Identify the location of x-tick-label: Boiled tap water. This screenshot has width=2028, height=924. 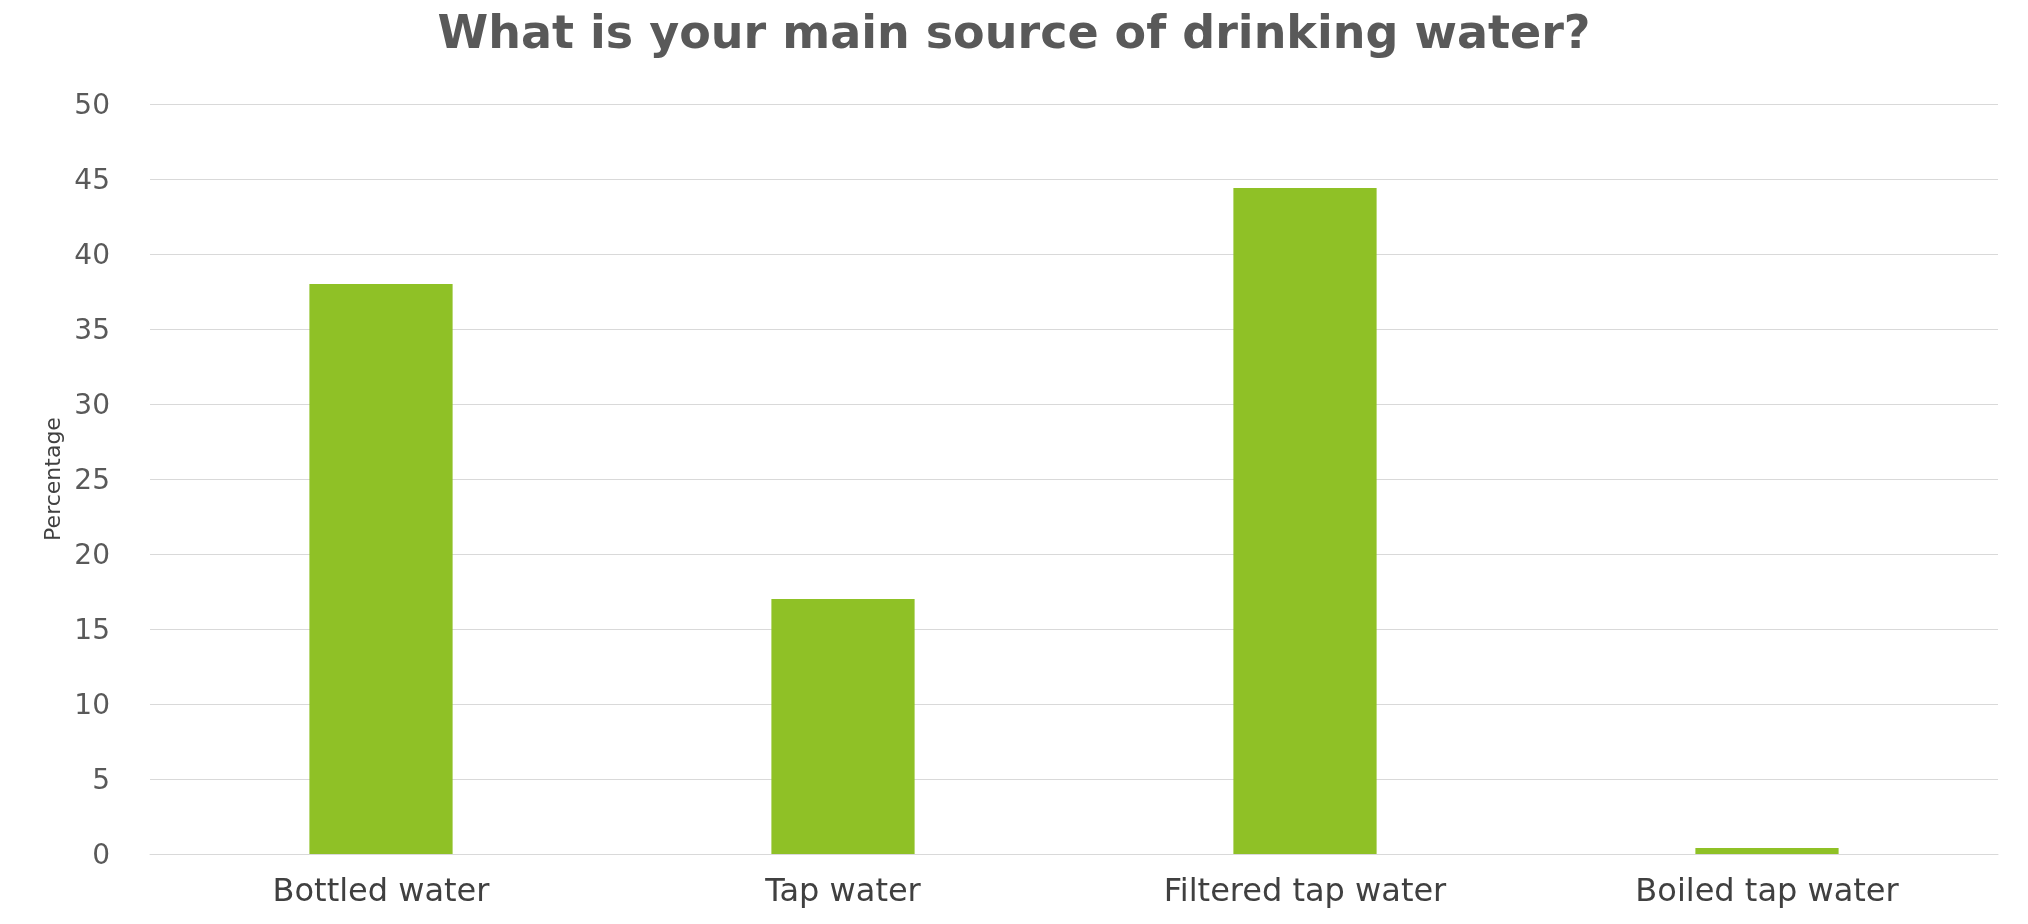
(1767, 890).